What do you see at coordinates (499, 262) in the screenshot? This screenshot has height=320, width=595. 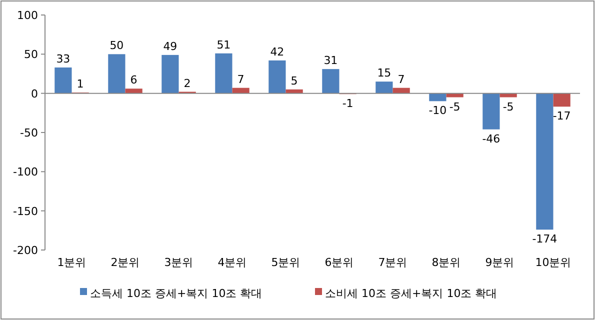 I see `x-tick-label: 9분위` at bounding box center [499, 262].